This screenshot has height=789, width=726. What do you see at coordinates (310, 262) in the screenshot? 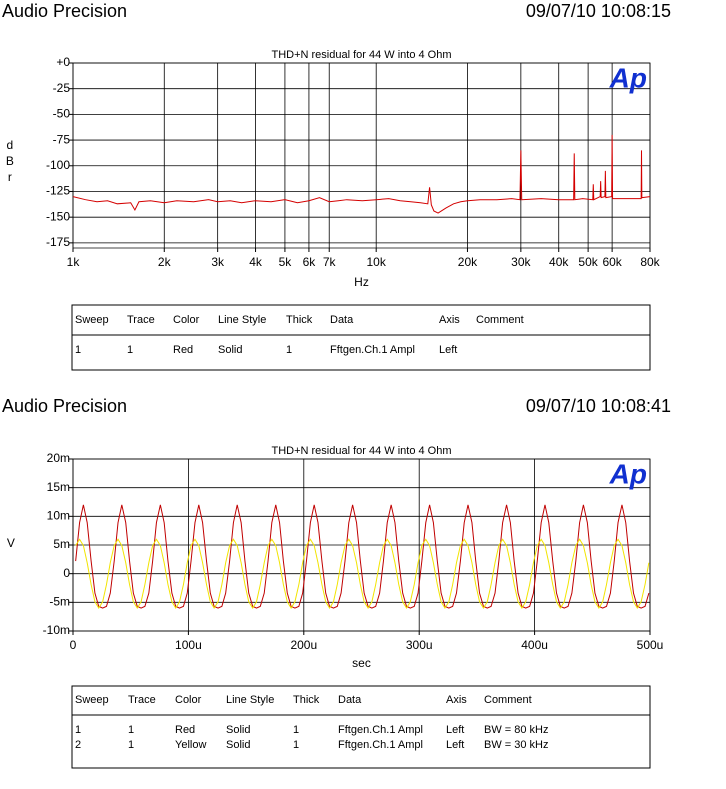
I see `x-tick-label: 6k` at bounding box center [310, 262].